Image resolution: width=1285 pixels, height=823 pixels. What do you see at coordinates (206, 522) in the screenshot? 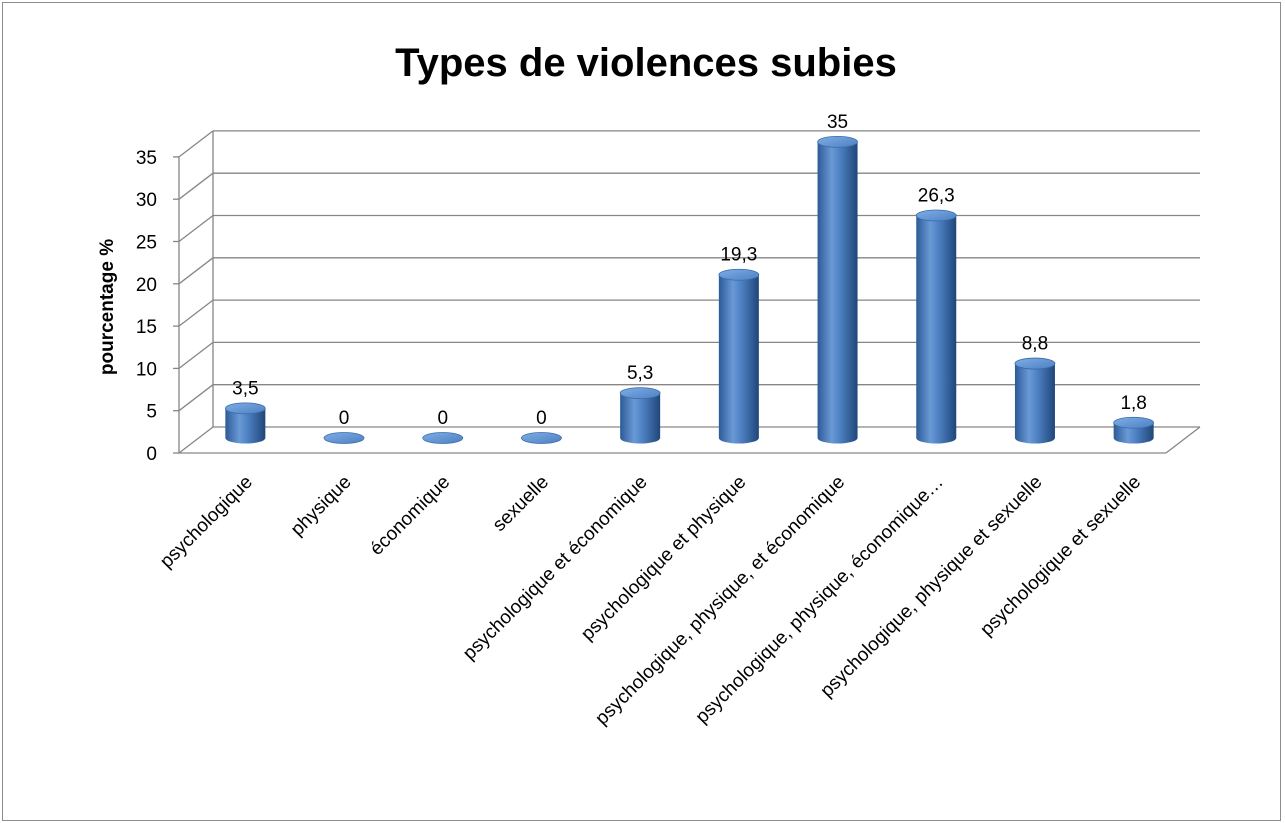
I see `x-tick-label: psychologique` at bounding box center [206, 522].